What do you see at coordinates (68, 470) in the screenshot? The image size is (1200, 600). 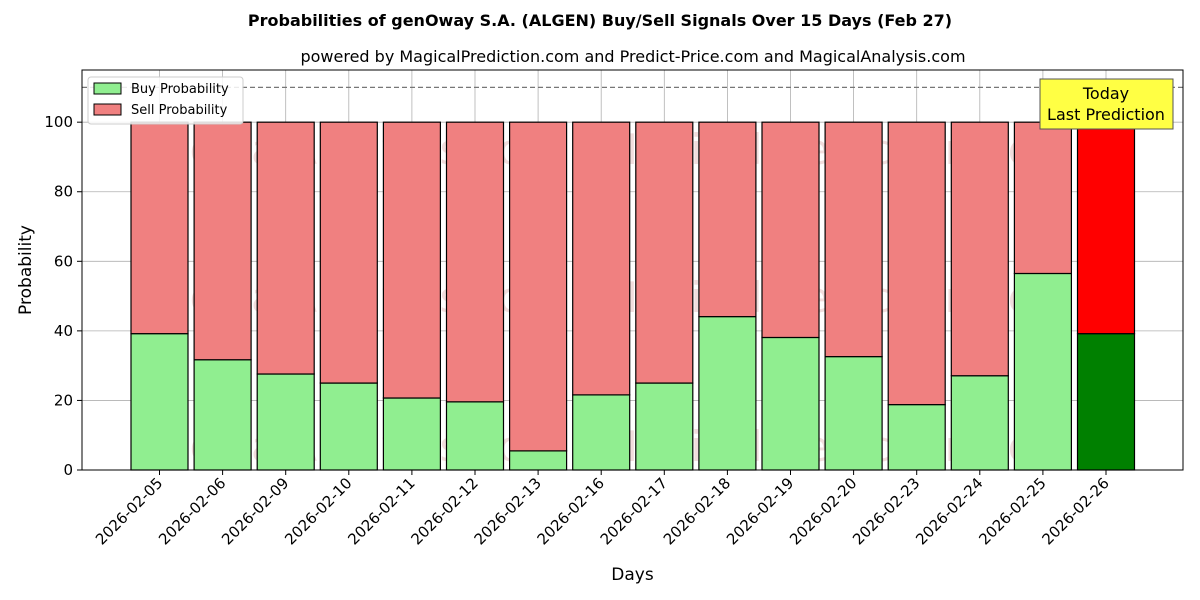 I see `y-tick-label: 0` at bounding box center [68, 470].